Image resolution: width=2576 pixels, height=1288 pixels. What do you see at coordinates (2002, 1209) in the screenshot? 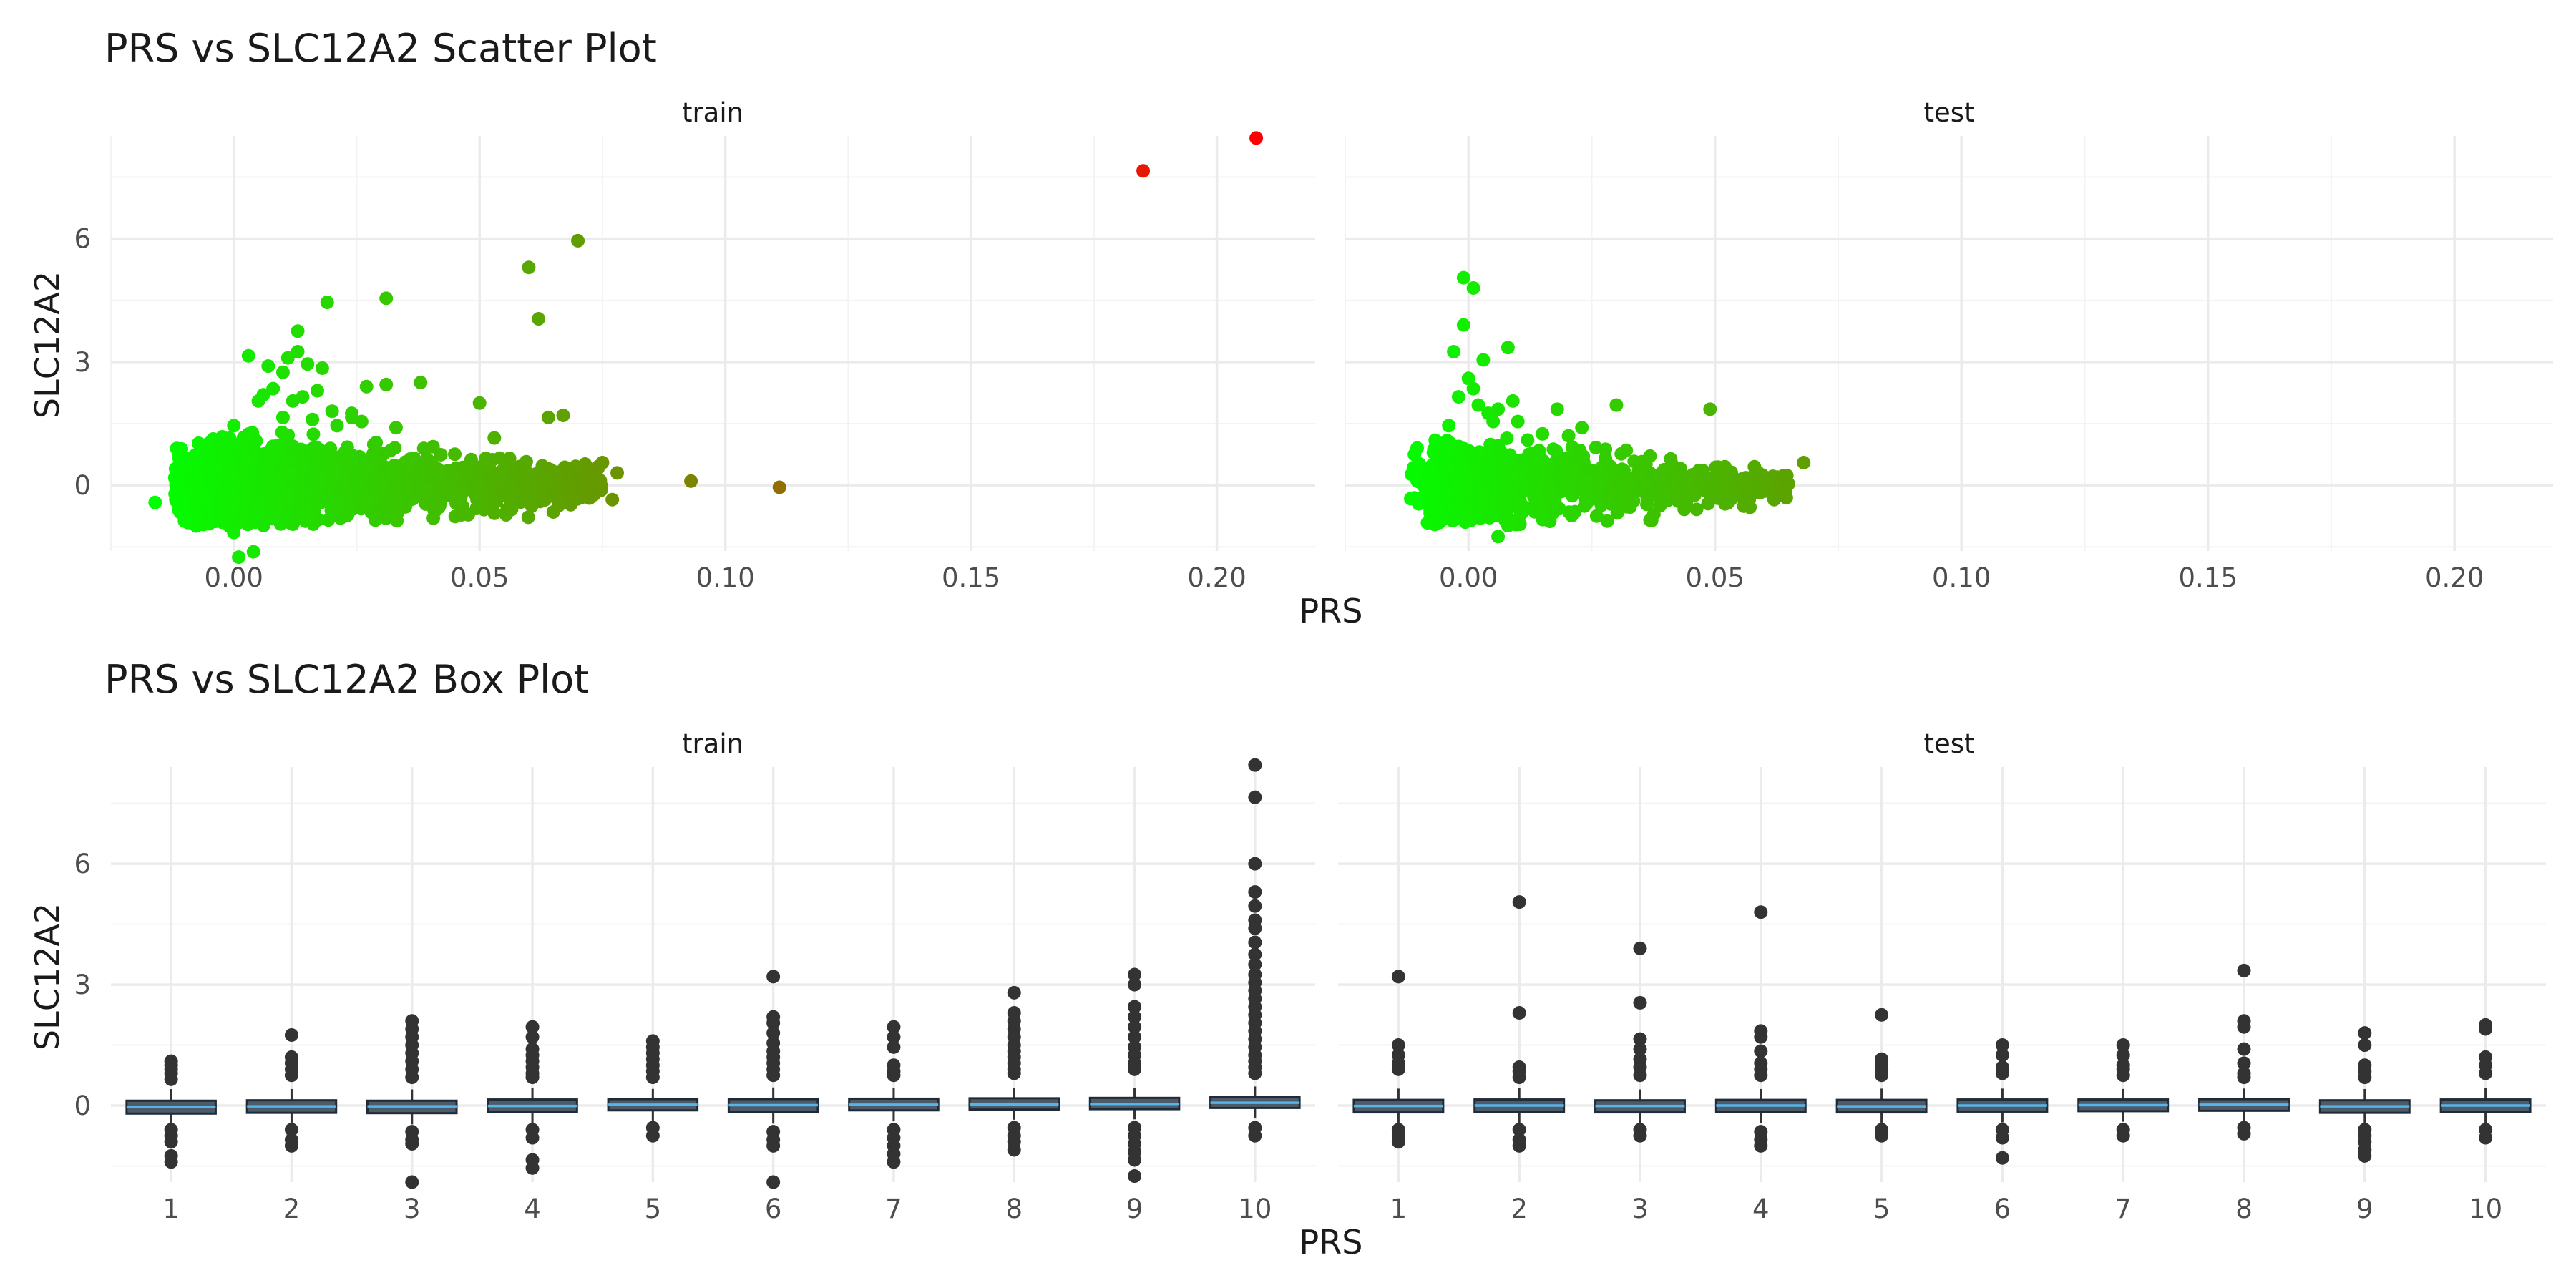
I see `x-tick-label: 6` at bounding box center [2002, 1209].